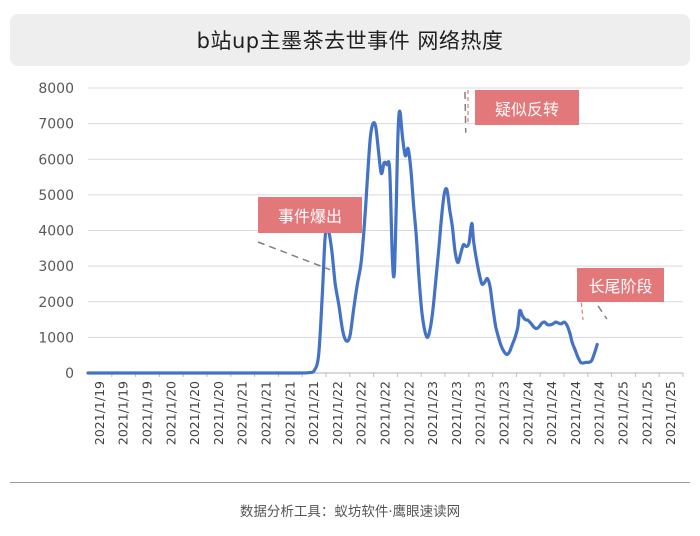 The image size is (700, 536). What do you see at coordinates (527, 107) in the screenshot?
I see `annotation-label: 疑似反转` at bounding box center [527, 107].